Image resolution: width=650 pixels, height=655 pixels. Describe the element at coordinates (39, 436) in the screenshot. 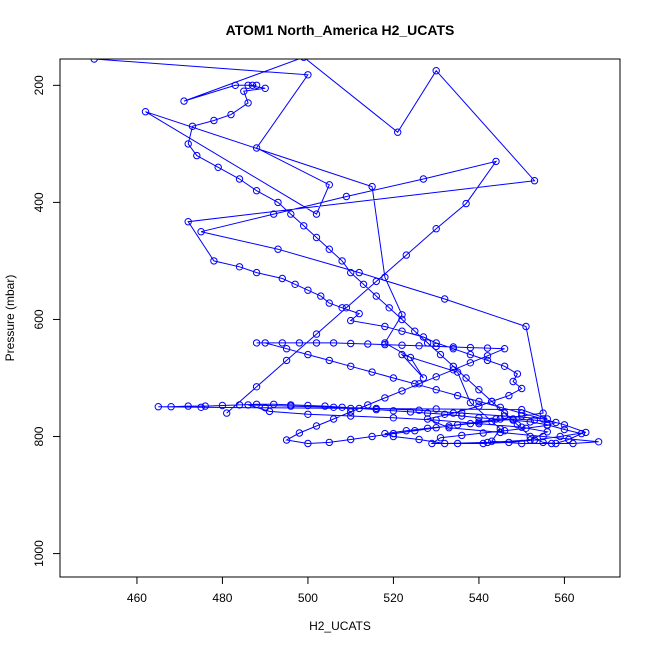

I see `y-tick-label: 800` at that location.